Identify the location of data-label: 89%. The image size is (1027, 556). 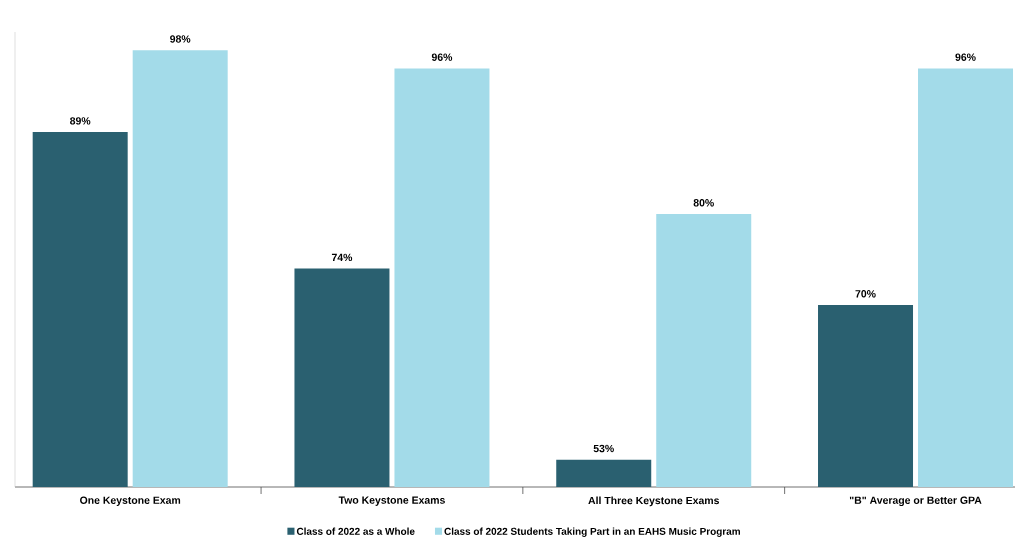
(80, 121).